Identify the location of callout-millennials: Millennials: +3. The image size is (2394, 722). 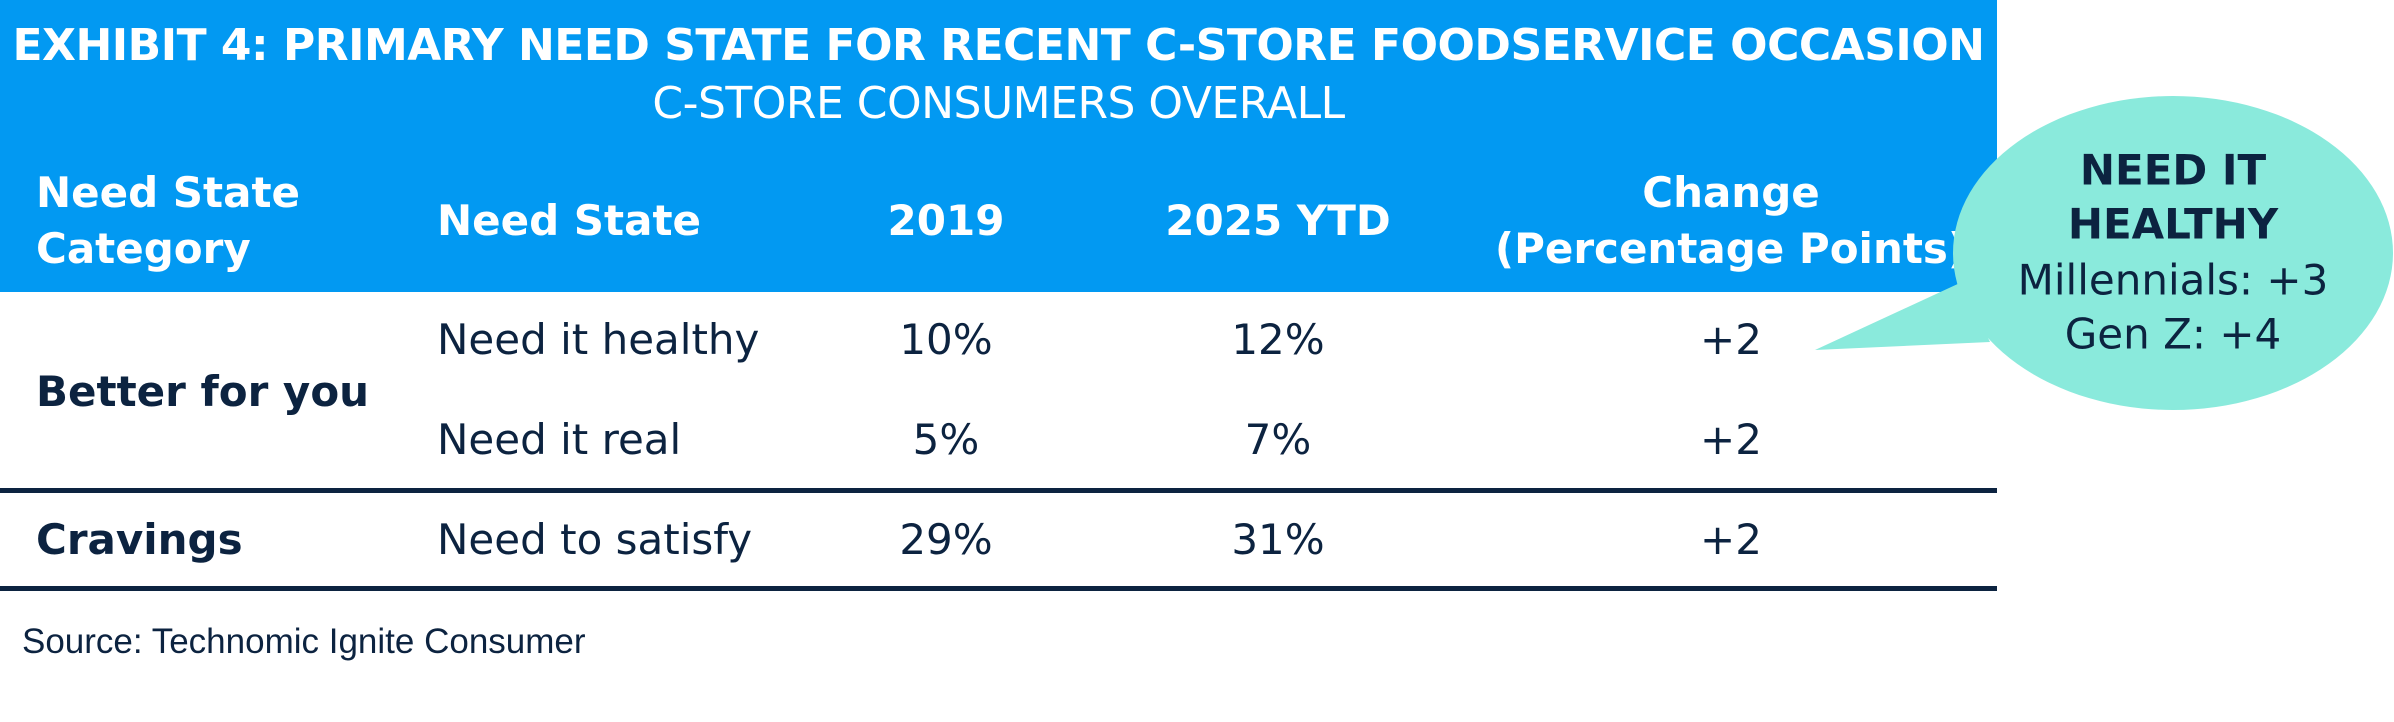
(2173, 280).